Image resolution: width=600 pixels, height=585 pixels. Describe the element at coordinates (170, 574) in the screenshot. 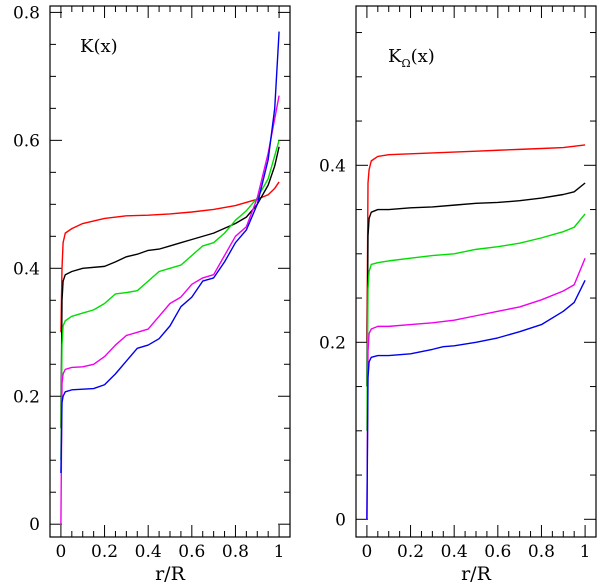

I see `left-x-axis-label: r/R` at that location.